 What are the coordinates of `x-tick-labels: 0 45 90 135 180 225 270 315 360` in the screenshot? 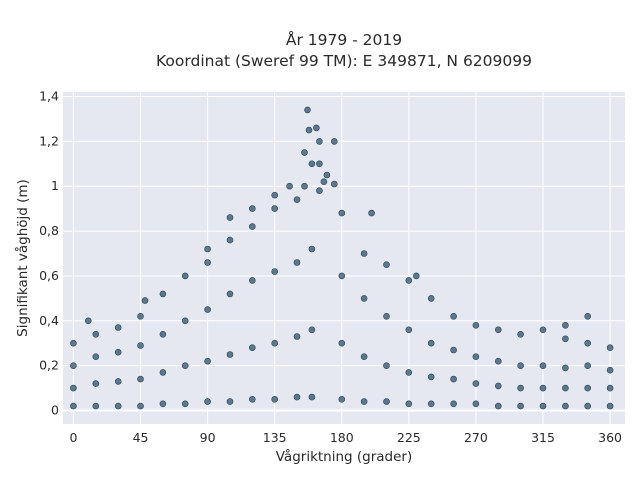 It's located at (345, 437).